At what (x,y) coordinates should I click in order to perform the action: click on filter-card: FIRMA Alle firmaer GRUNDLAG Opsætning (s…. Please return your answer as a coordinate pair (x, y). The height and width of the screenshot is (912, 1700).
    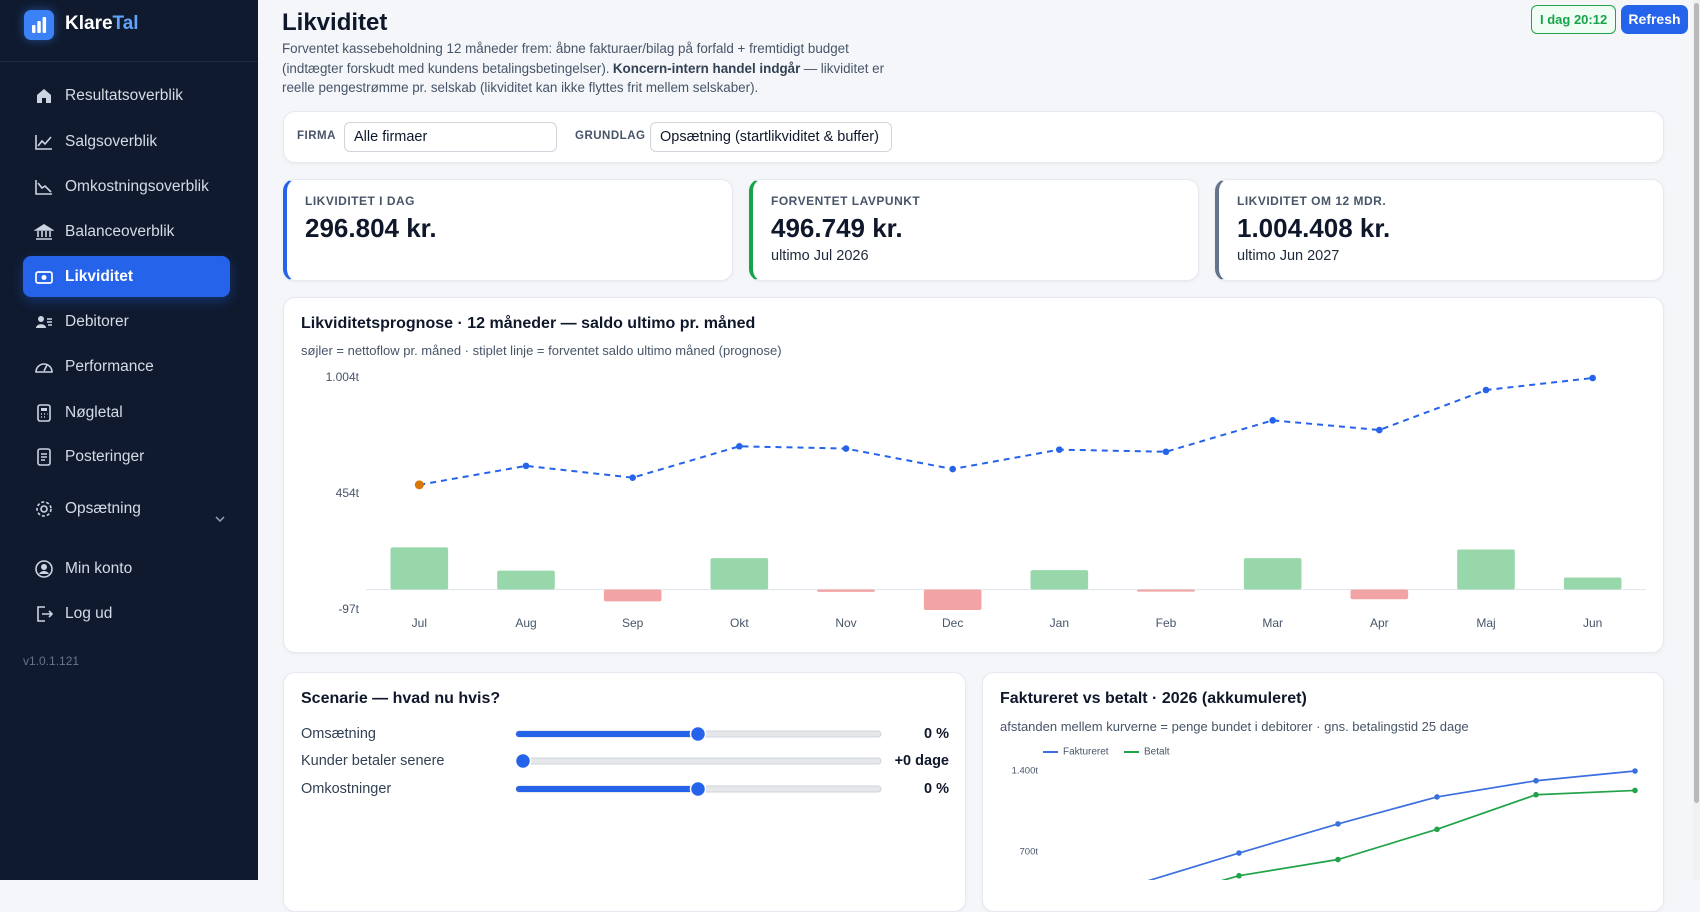
    Looking at the image, I should click on (973, 137).